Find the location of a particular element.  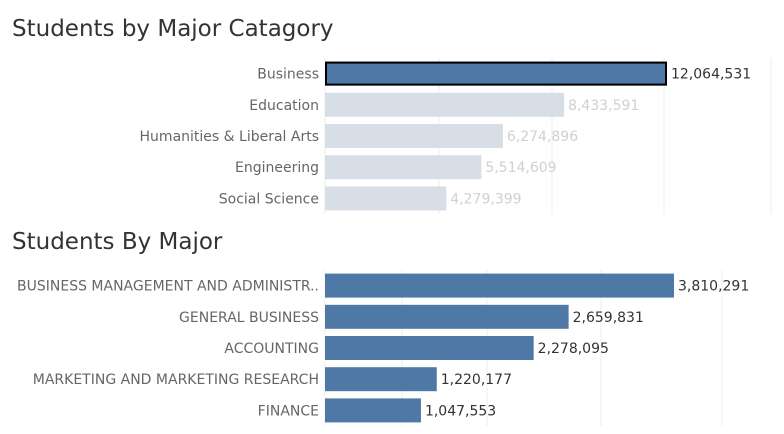

category-label: Engineering is located at coordinates (277, 168).